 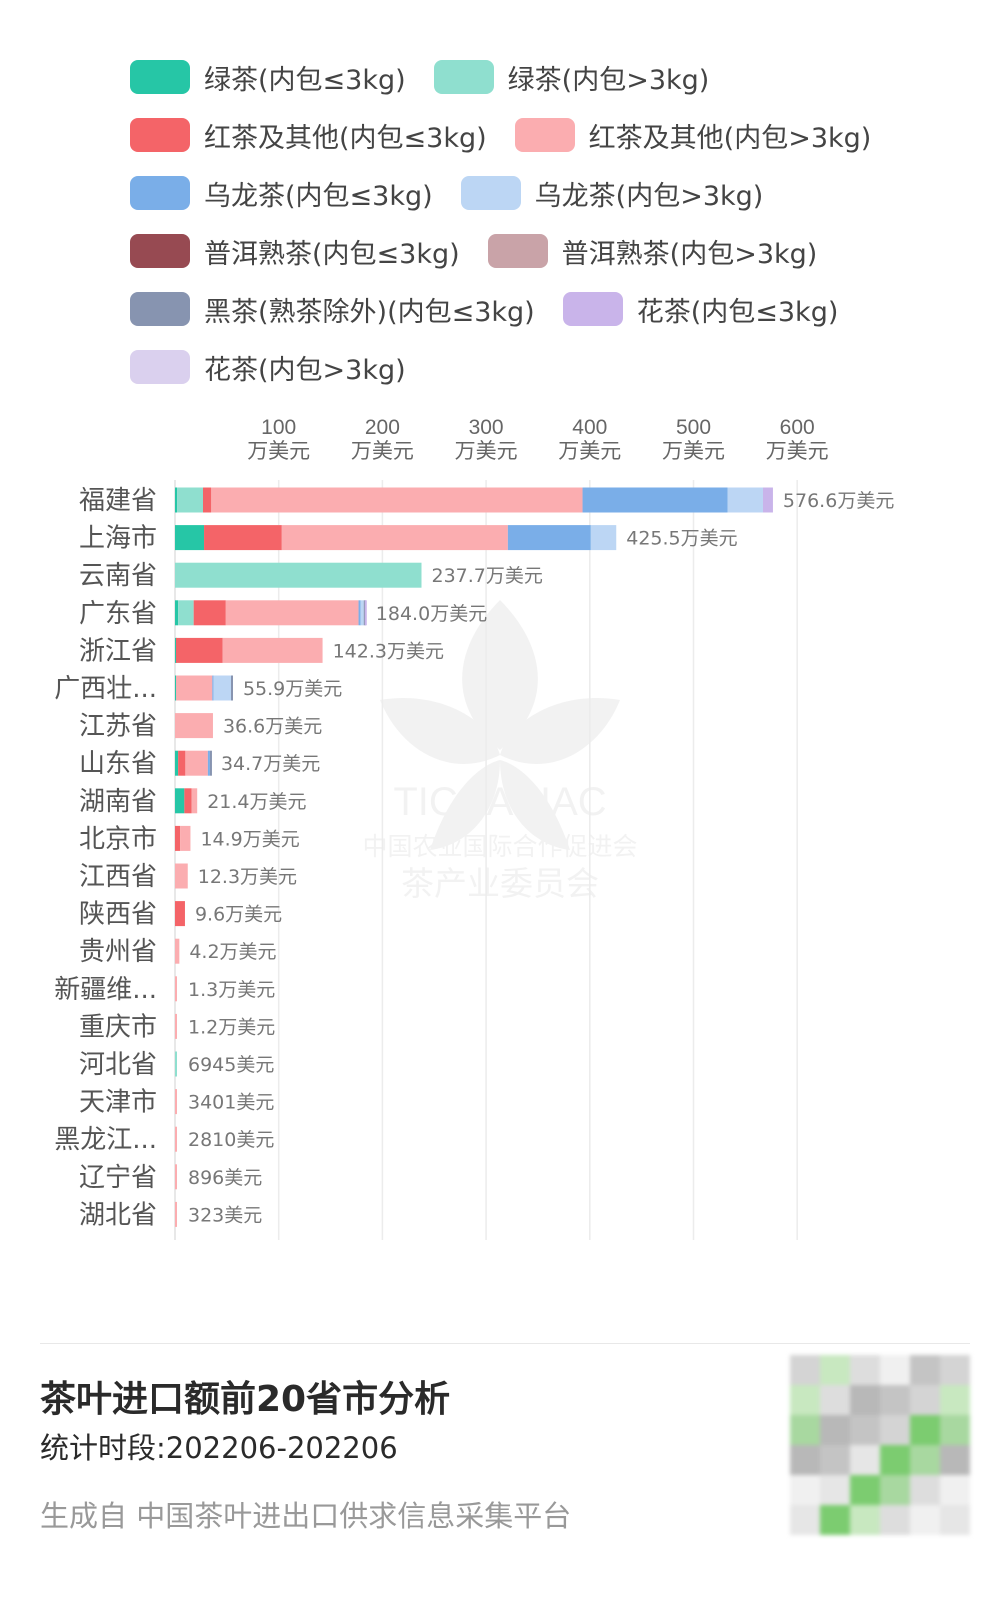 I want to click on category-label: 辽宁省, so click(x=118, y=1178).